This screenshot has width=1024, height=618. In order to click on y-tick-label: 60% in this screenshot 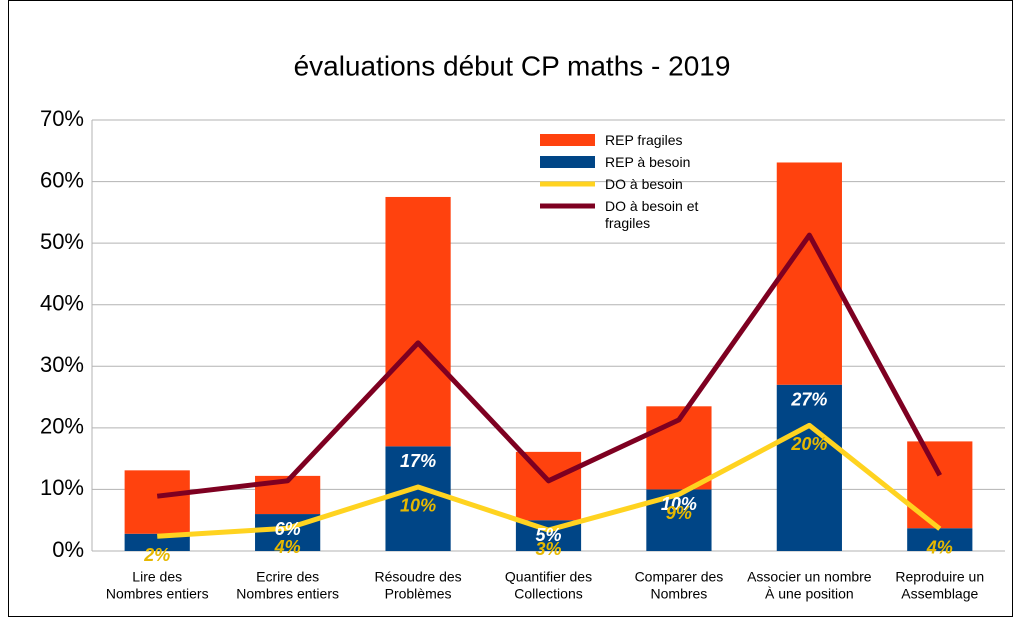, I will do `click(62, 179)`.